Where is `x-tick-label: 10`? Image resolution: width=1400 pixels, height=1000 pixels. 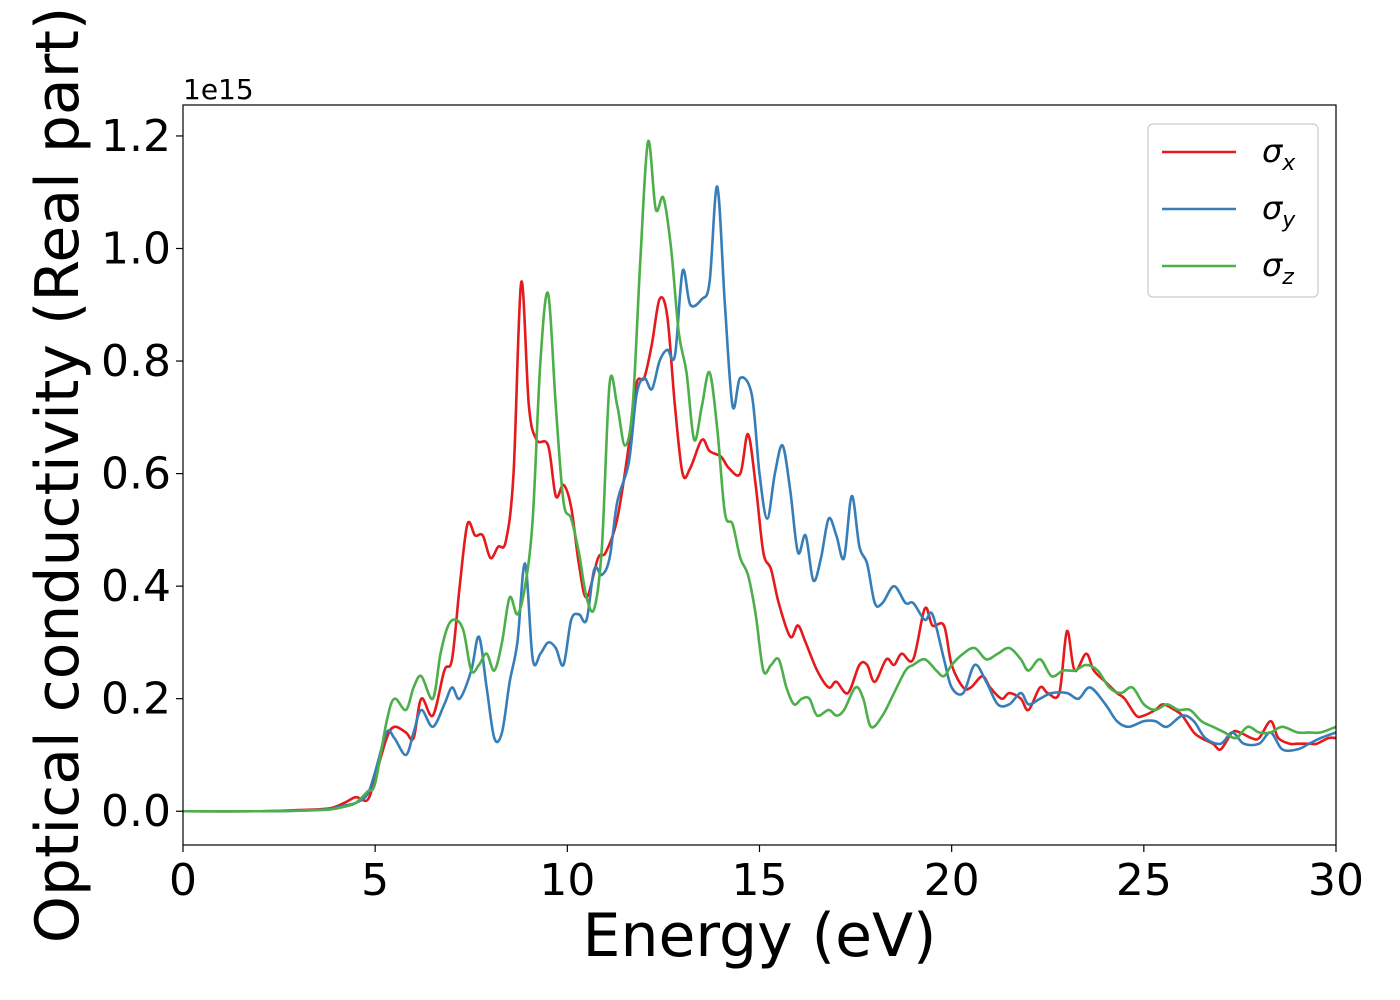 x-tick-label: 10 is located at coordinates (567, 880).